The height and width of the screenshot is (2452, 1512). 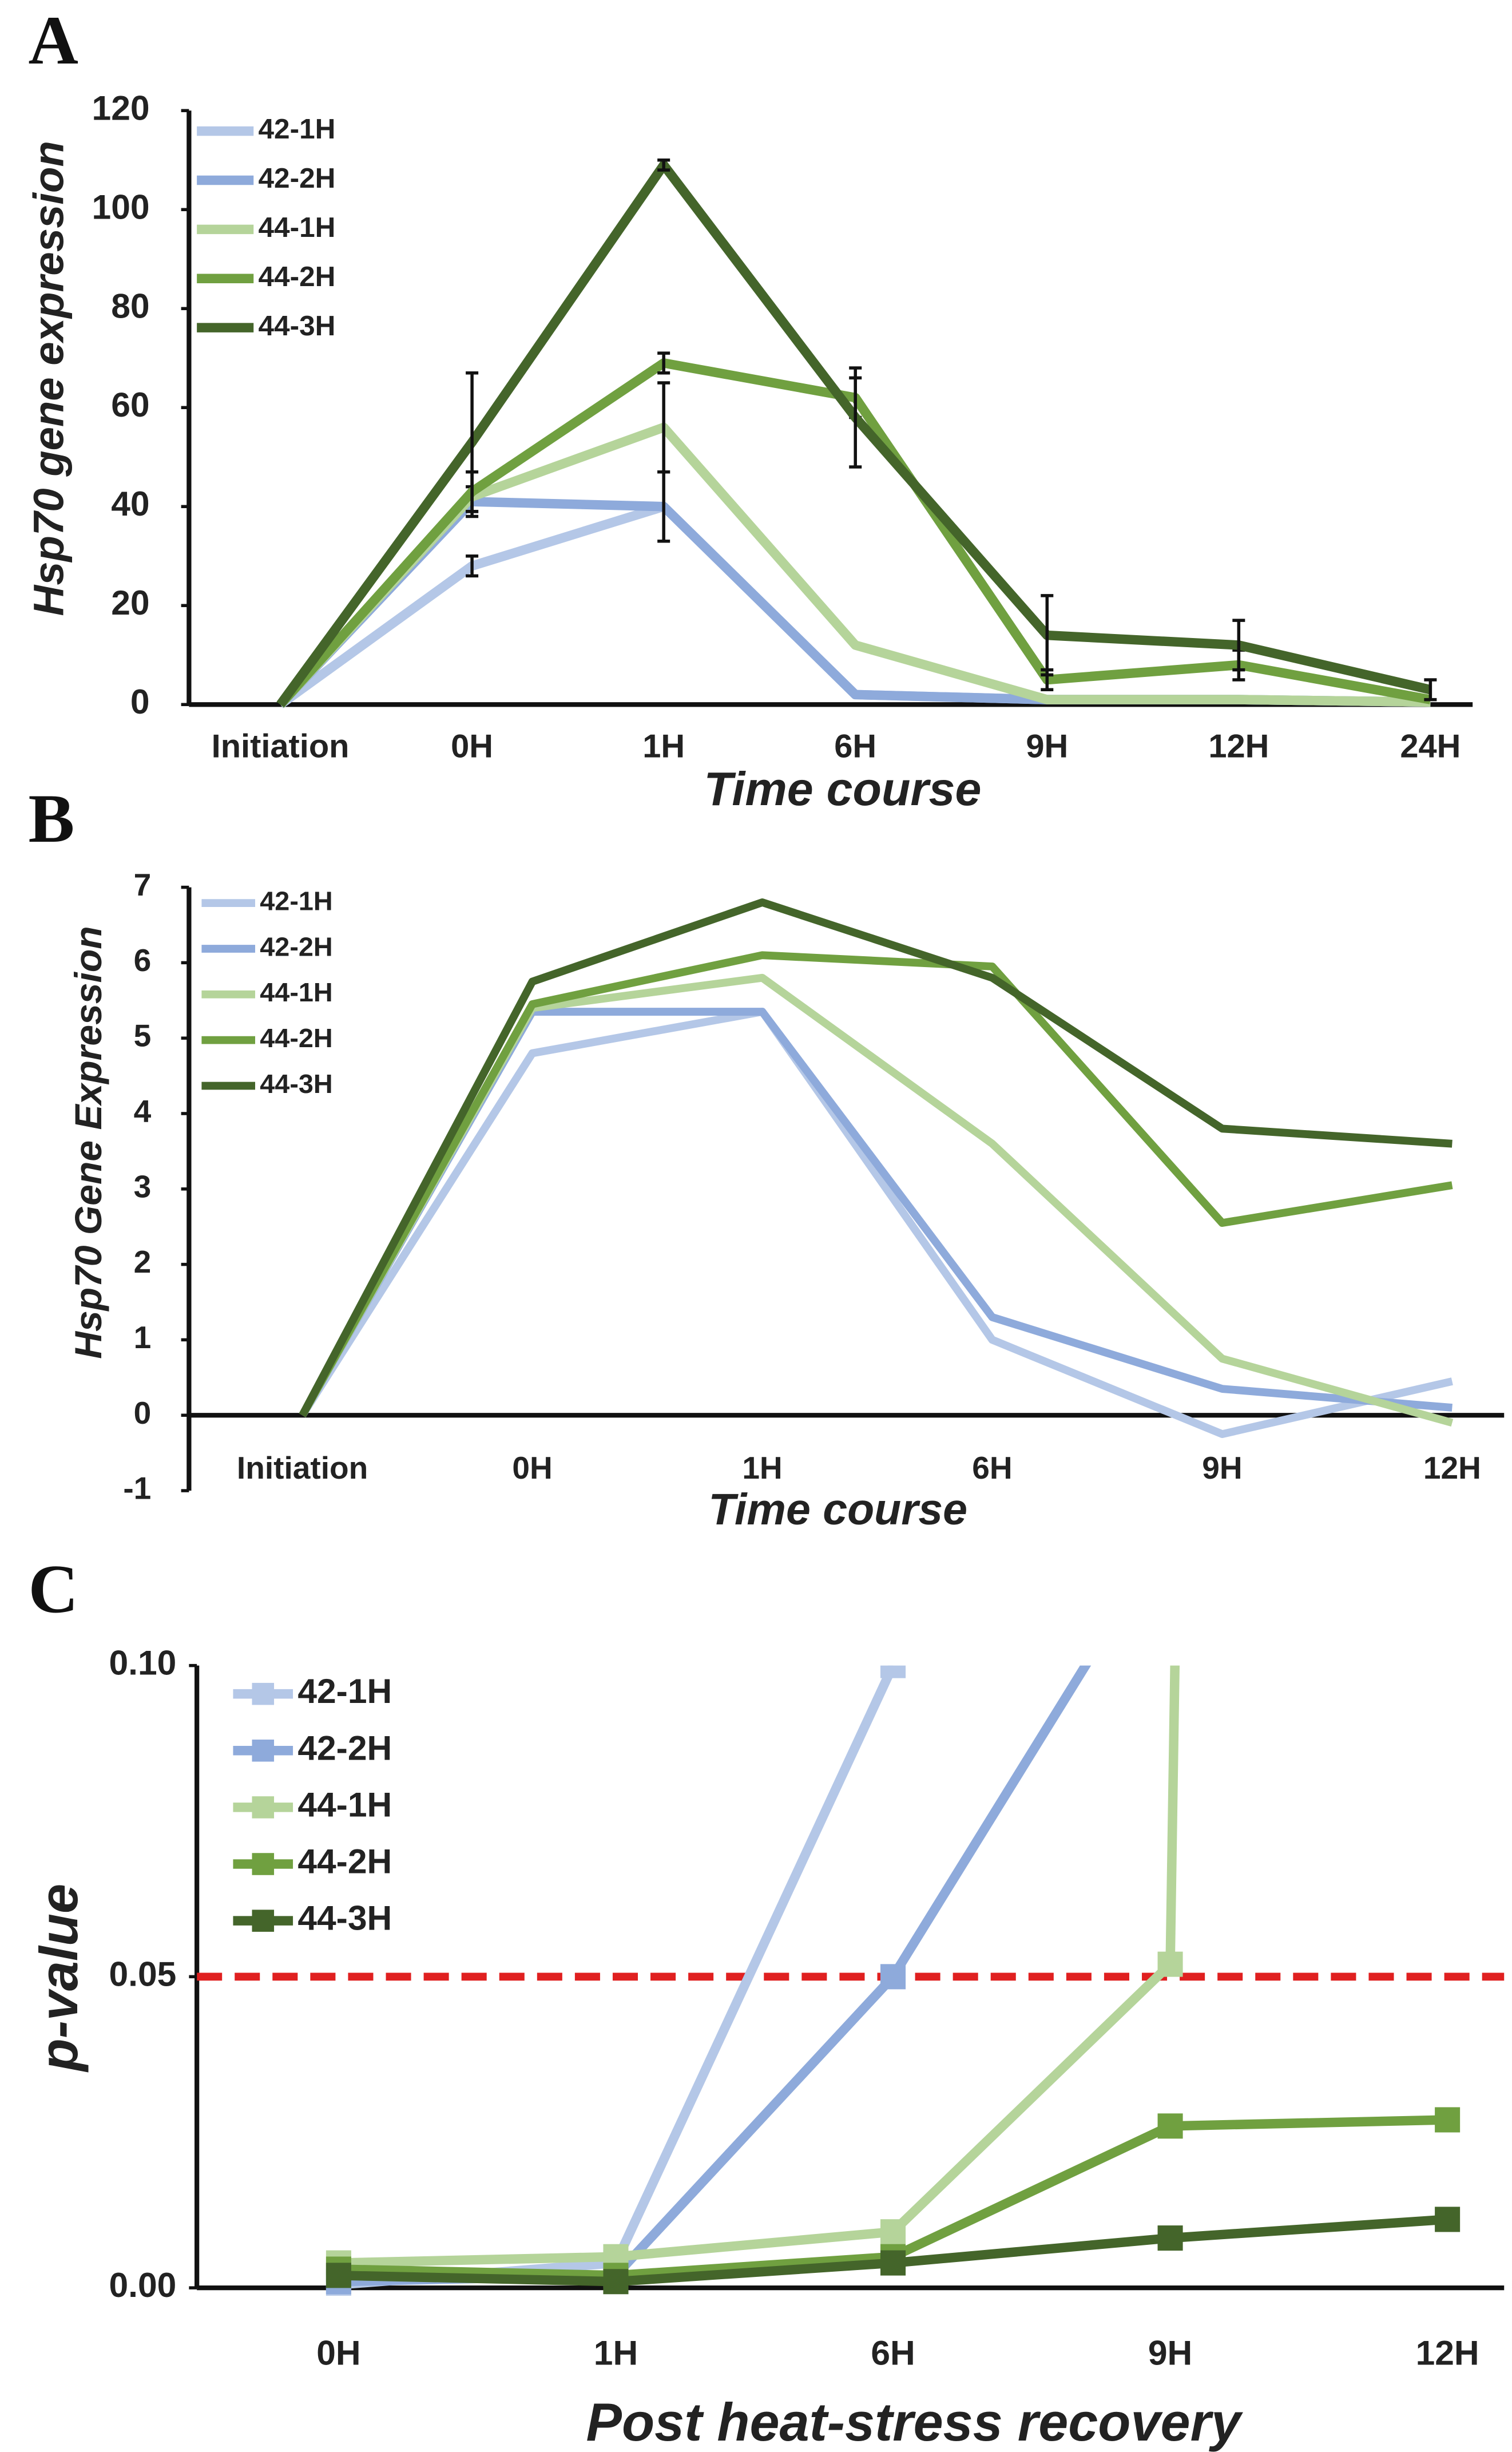 What do you see at coordinates (143, 1973) in the screenshot?
I see `y-tick-label: 0.05` at bounding box center [143, 1973].